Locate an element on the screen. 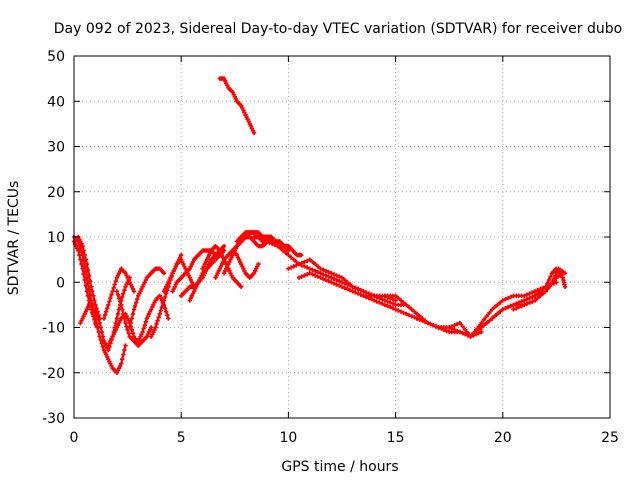 This screenshot has width=640, height=480. series-trace is located at coordinates (237, 105).